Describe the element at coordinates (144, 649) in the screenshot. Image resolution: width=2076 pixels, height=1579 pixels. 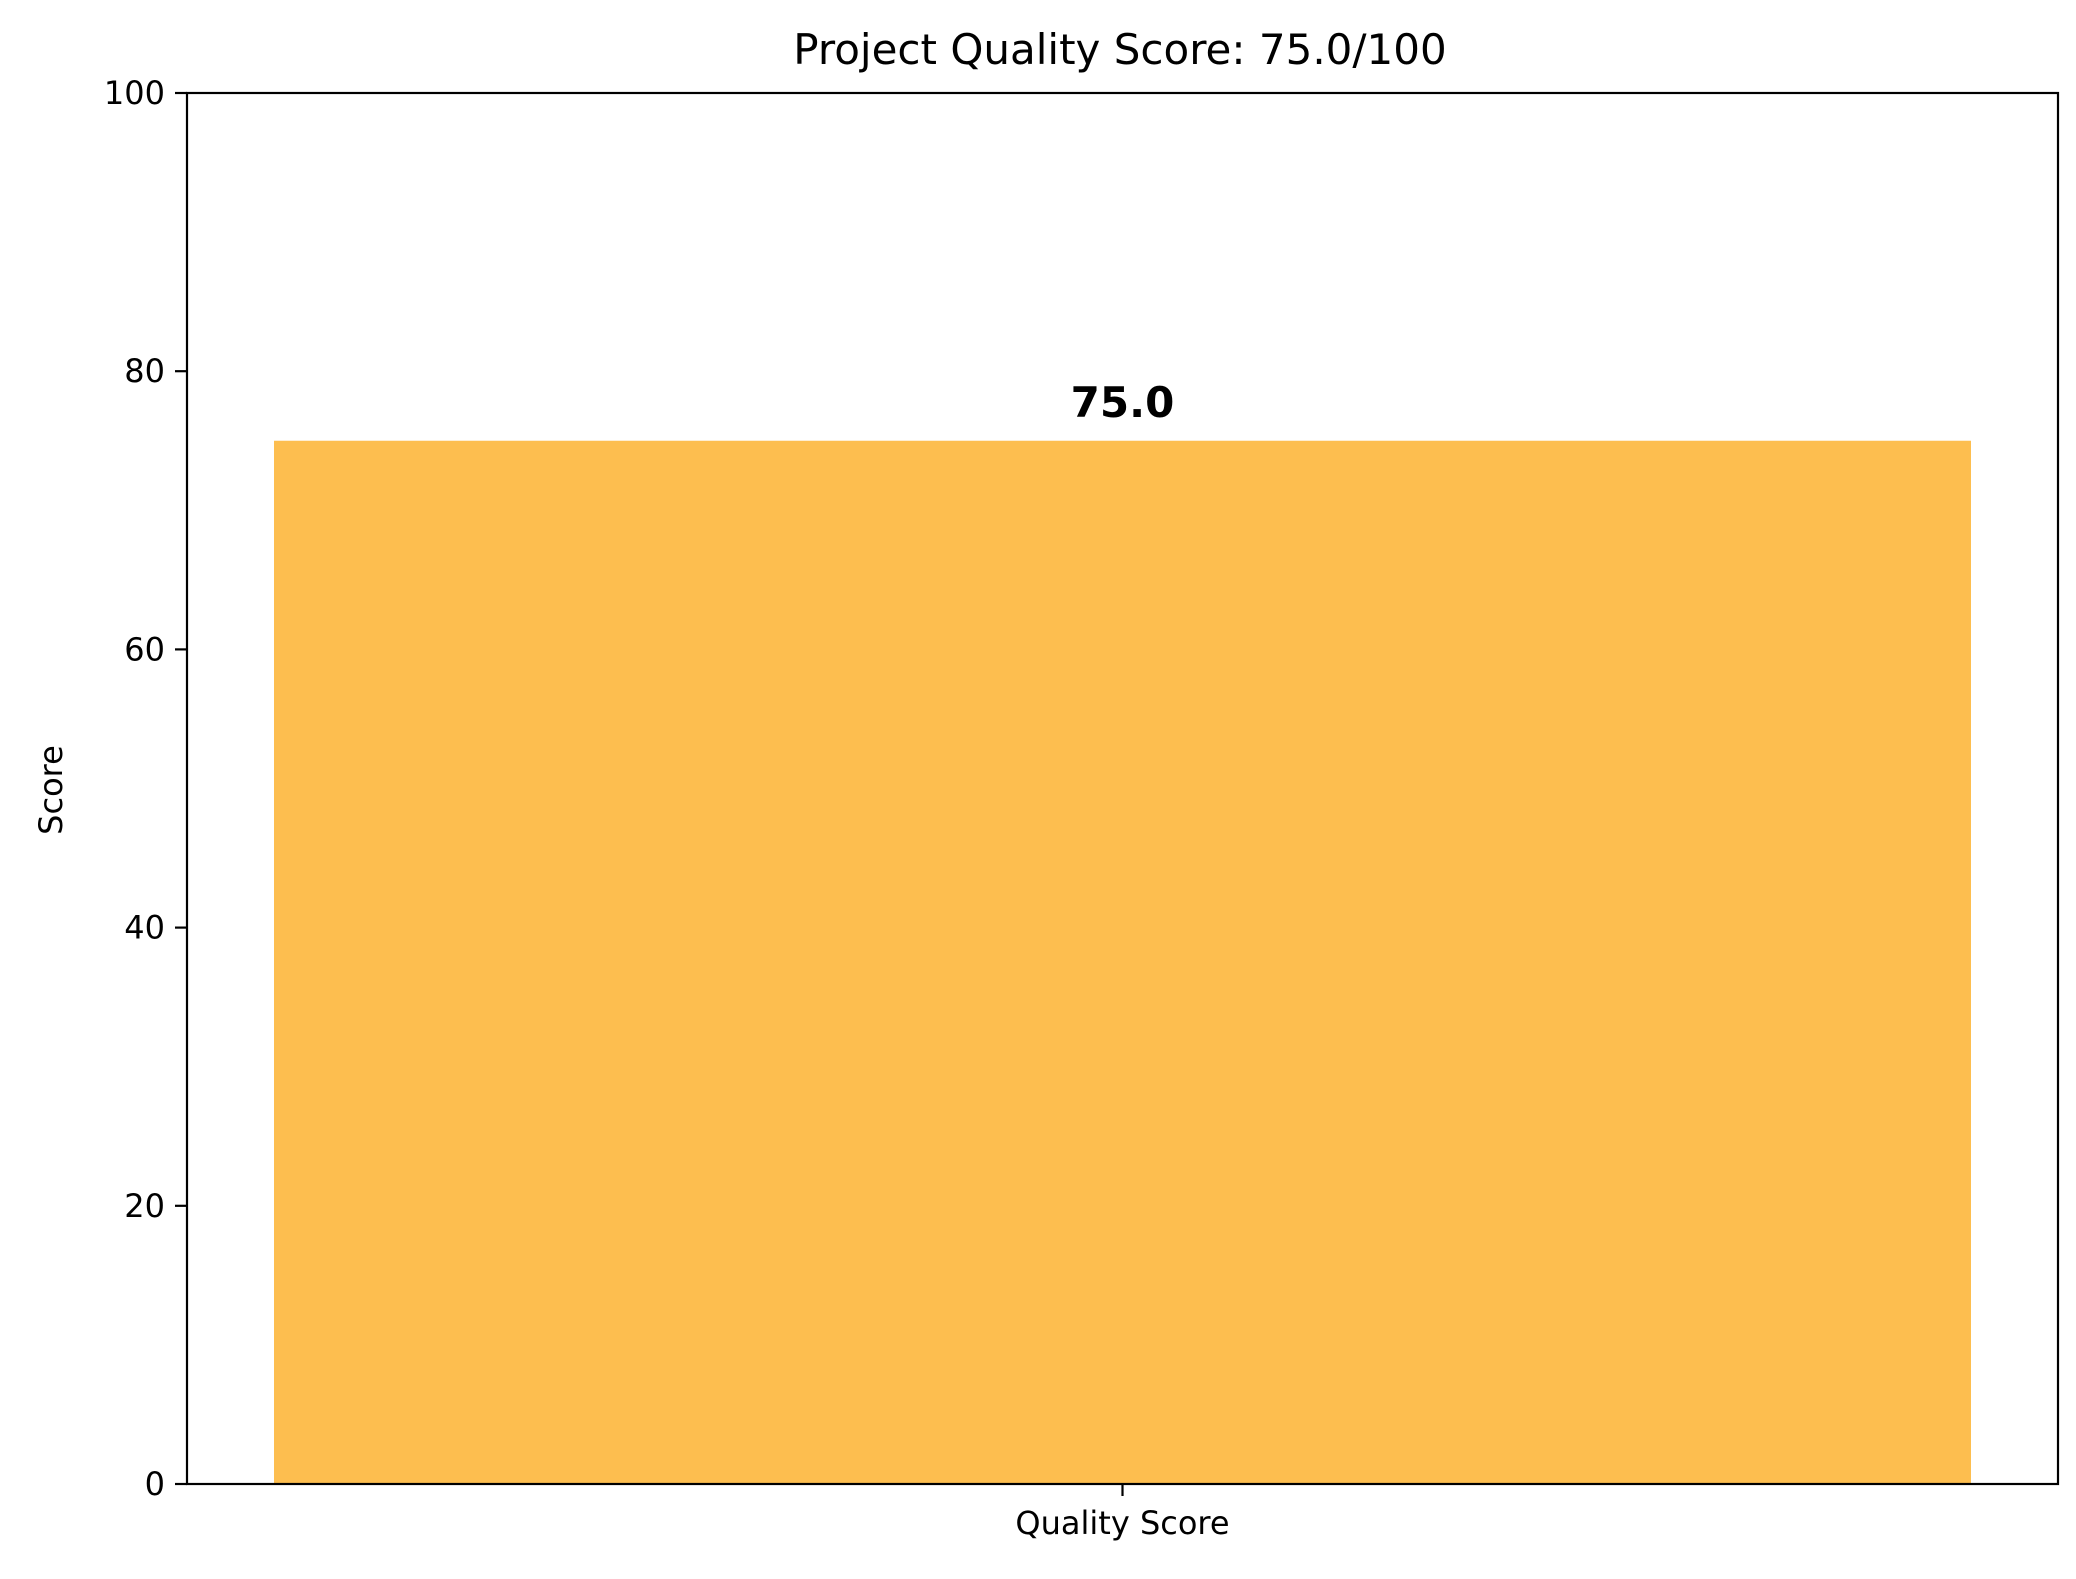
I see `y-tick-label: 60` at that location.